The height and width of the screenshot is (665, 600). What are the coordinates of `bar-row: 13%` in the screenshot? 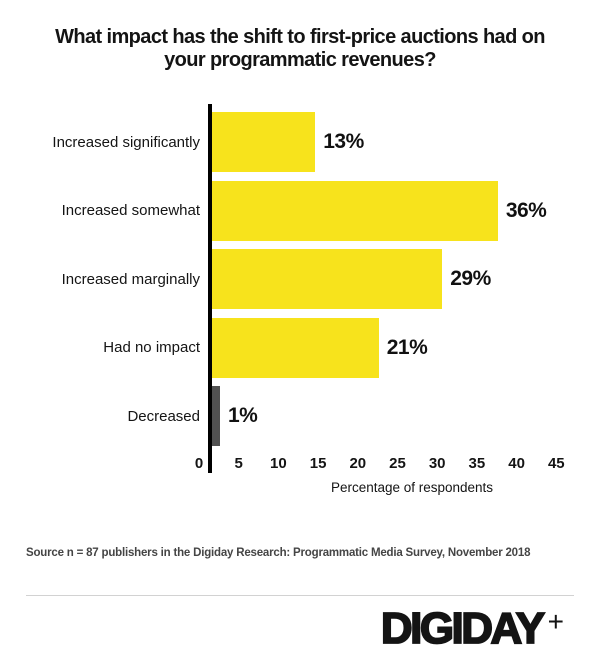 It's located at (406, 142).